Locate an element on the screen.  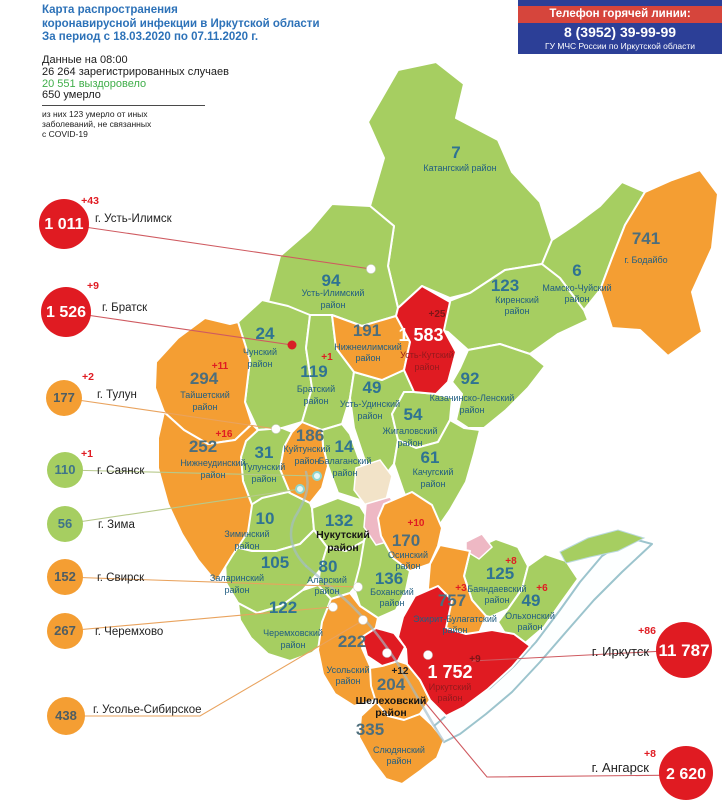
marker-usolye is located at coordinates (363, 620).